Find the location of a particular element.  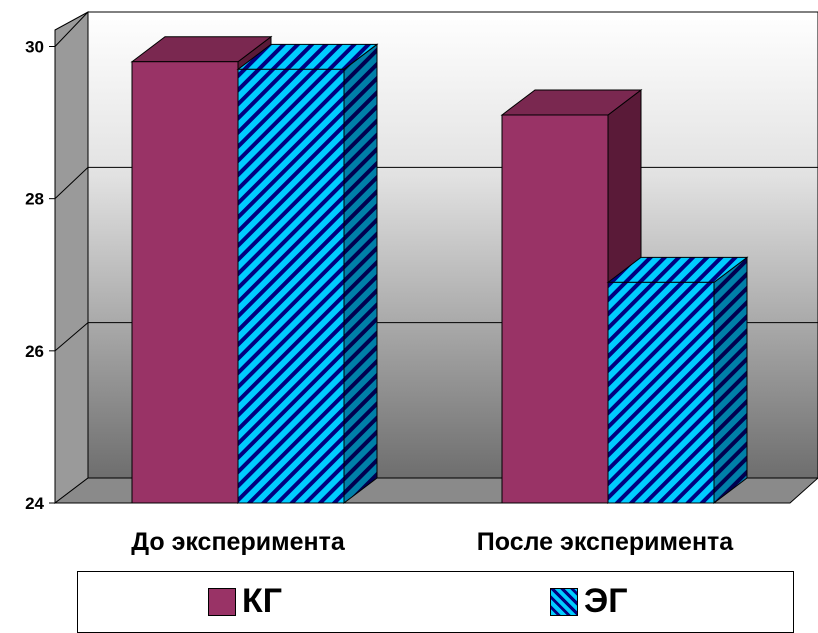

legend-item-eg: ЭГ is located at coordinates (588, 601).